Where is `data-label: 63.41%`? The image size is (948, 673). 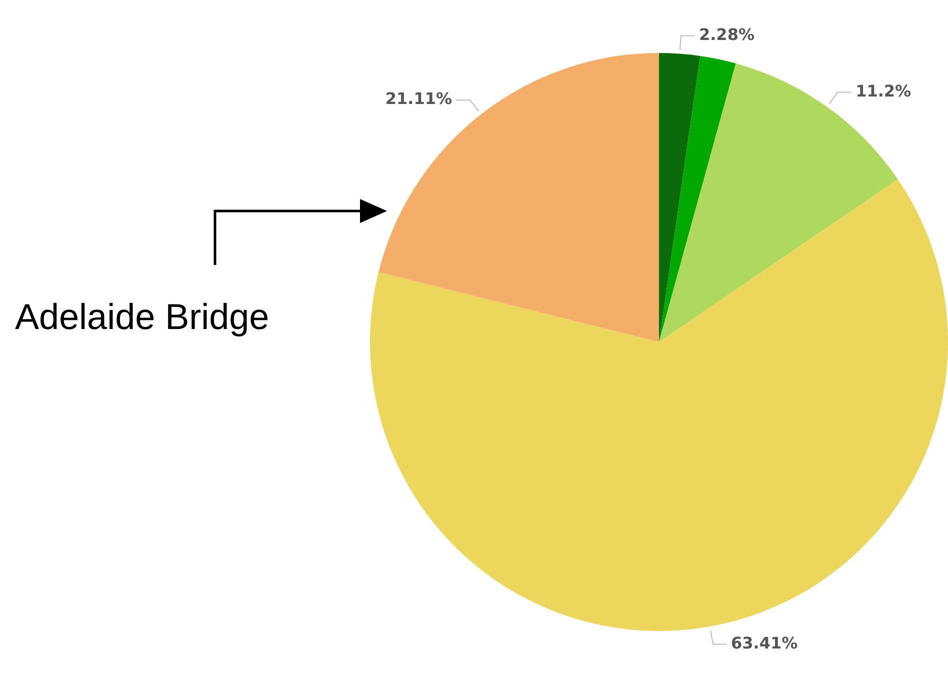 data-label: 63.41% is located at coordinates (764, 642).